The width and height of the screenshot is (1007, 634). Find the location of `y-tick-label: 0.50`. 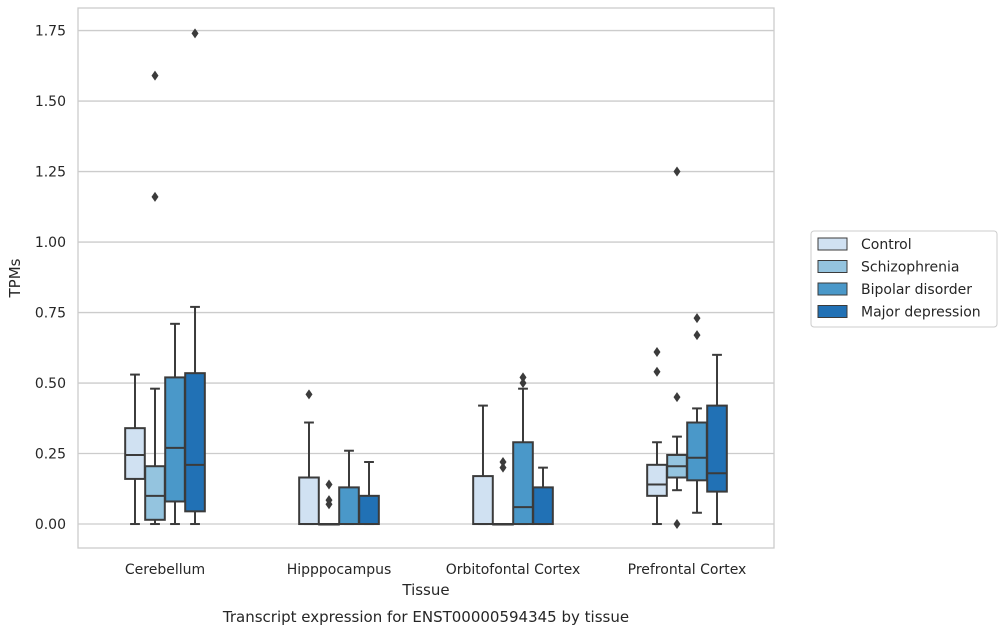

y-tick-label: 0.50 is located at coordinates (50, 384).